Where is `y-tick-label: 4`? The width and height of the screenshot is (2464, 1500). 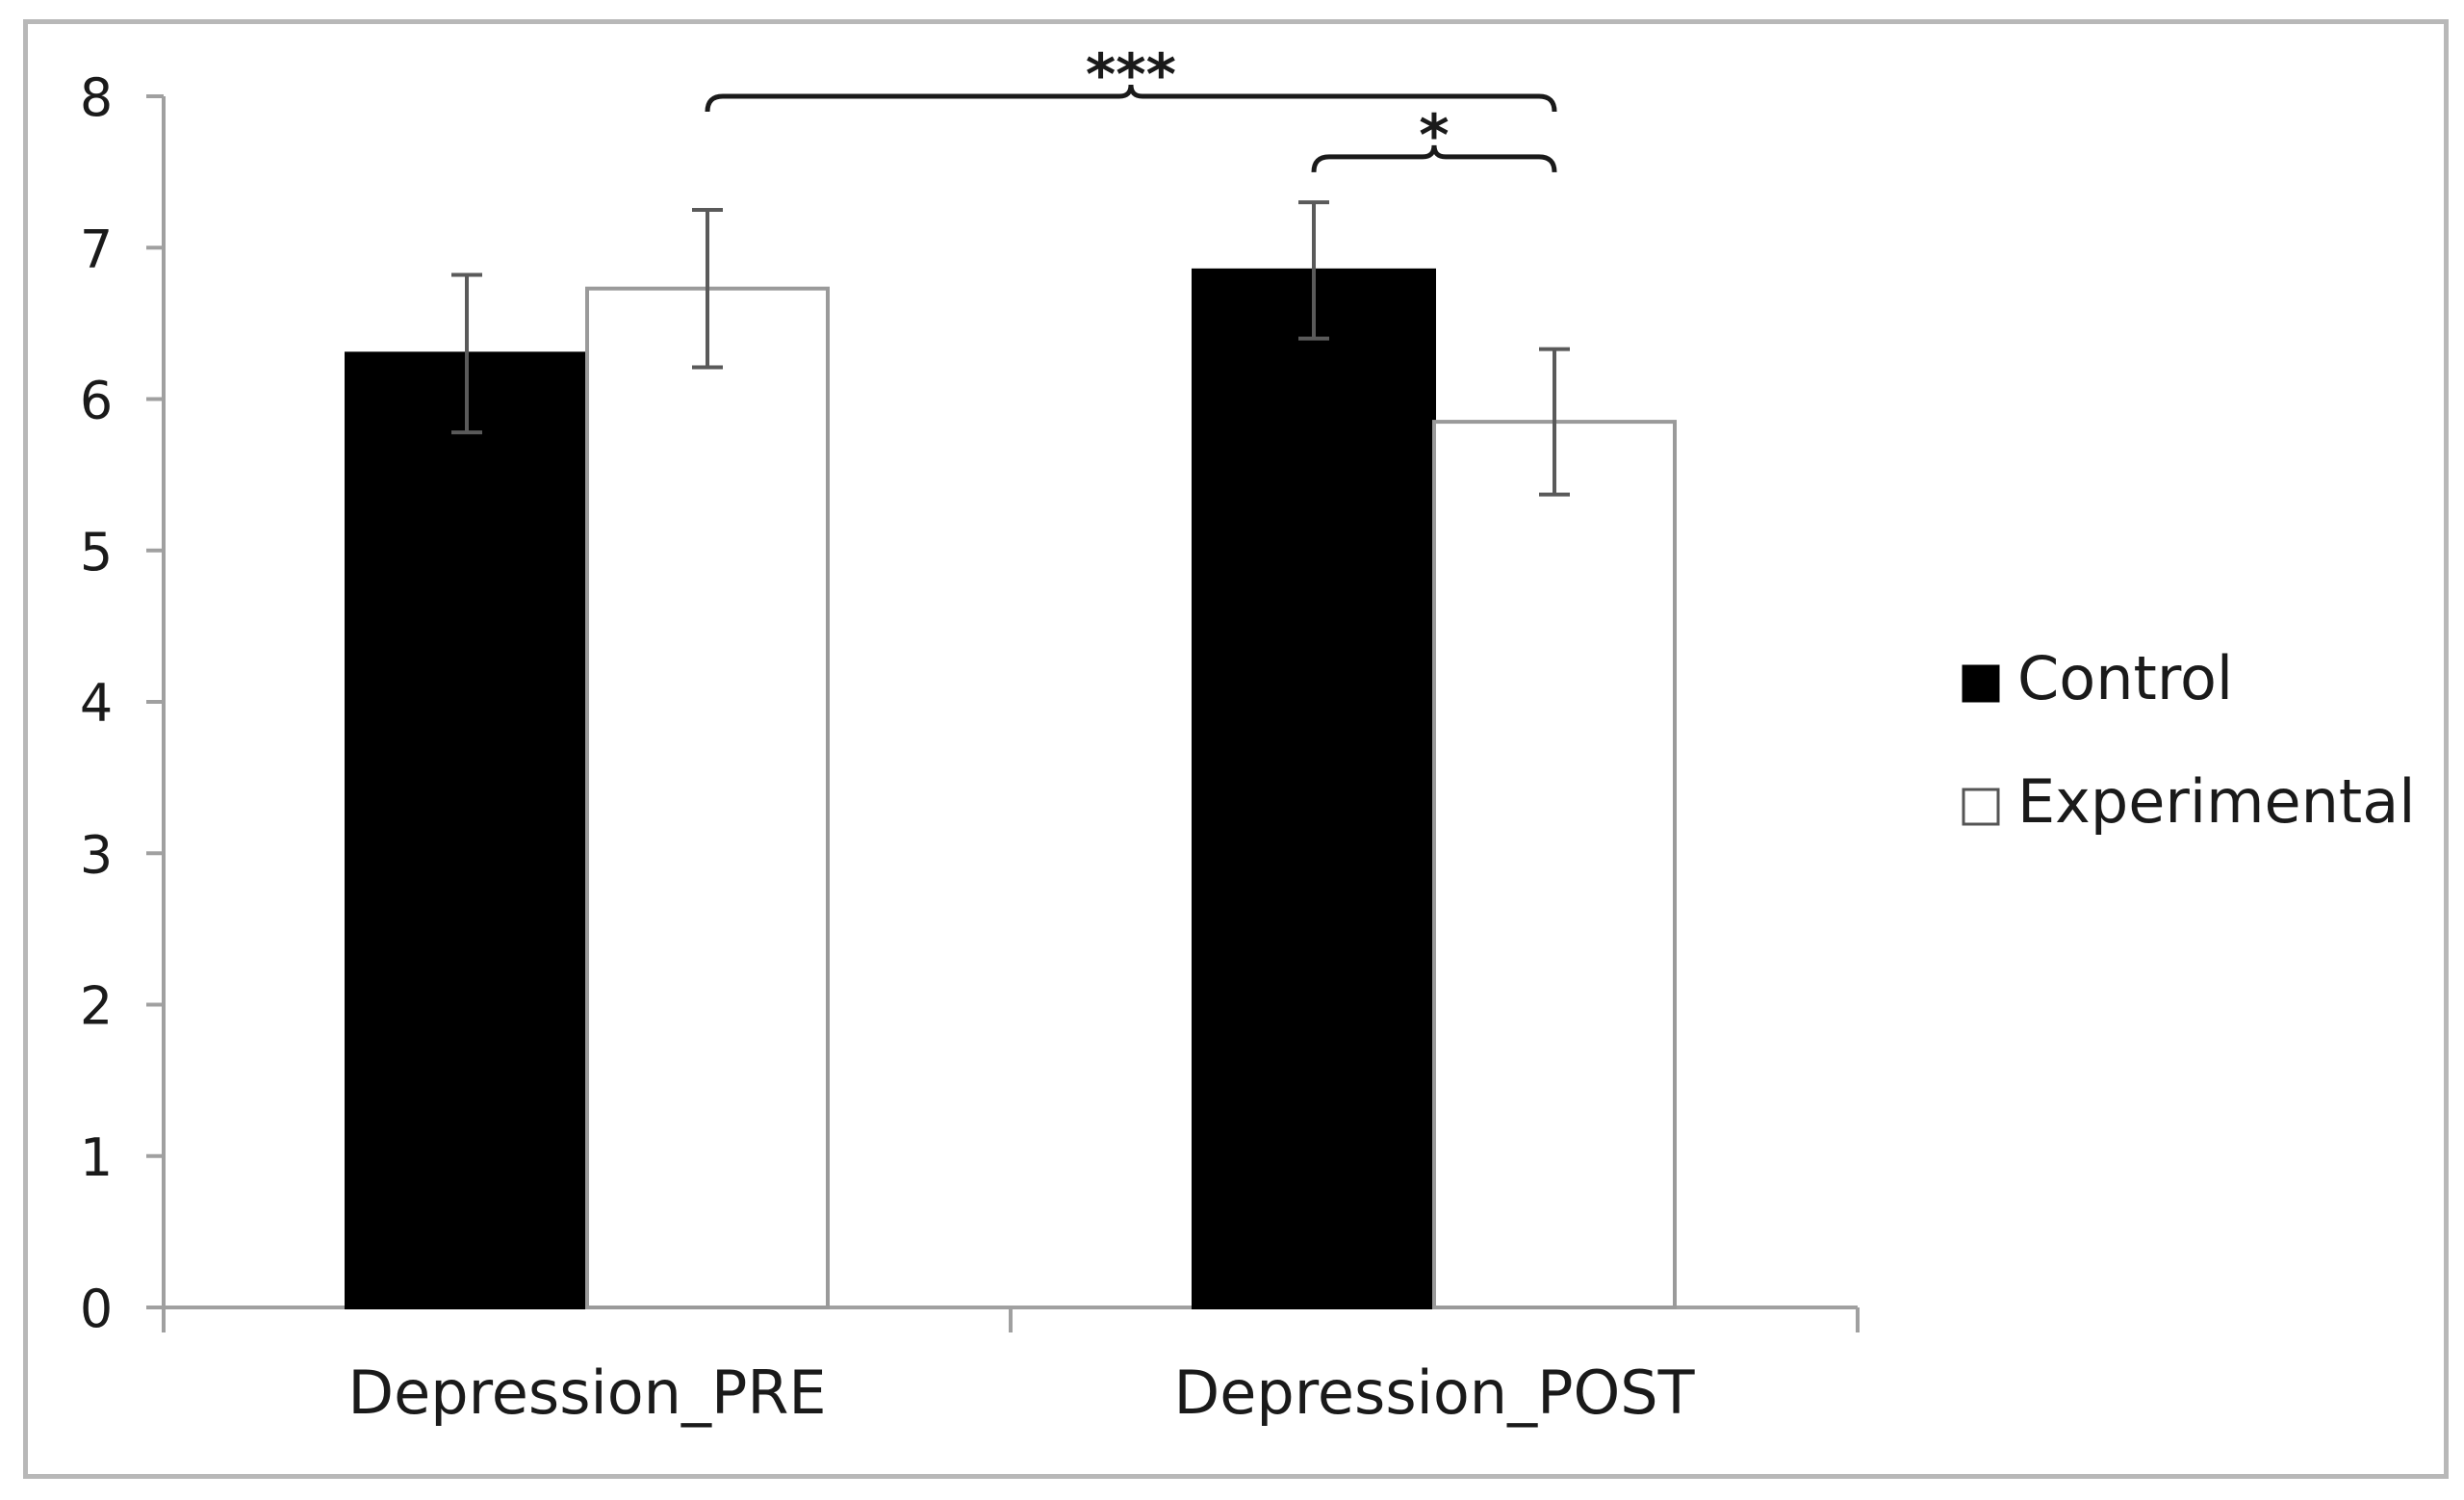
y-tick-label: 4 is located at coordinates (96, 703).